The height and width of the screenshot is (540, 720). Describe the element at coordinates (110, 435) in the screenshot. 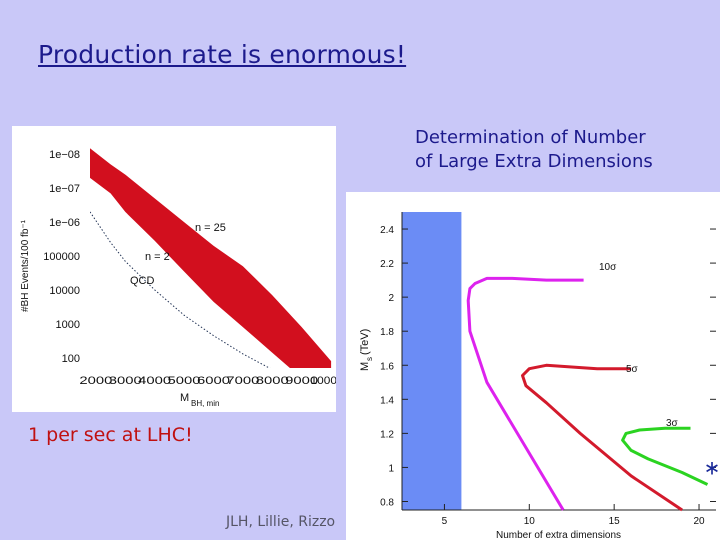

I see `lhc-rate-caption: 1 per sec at LHC!` at that location.